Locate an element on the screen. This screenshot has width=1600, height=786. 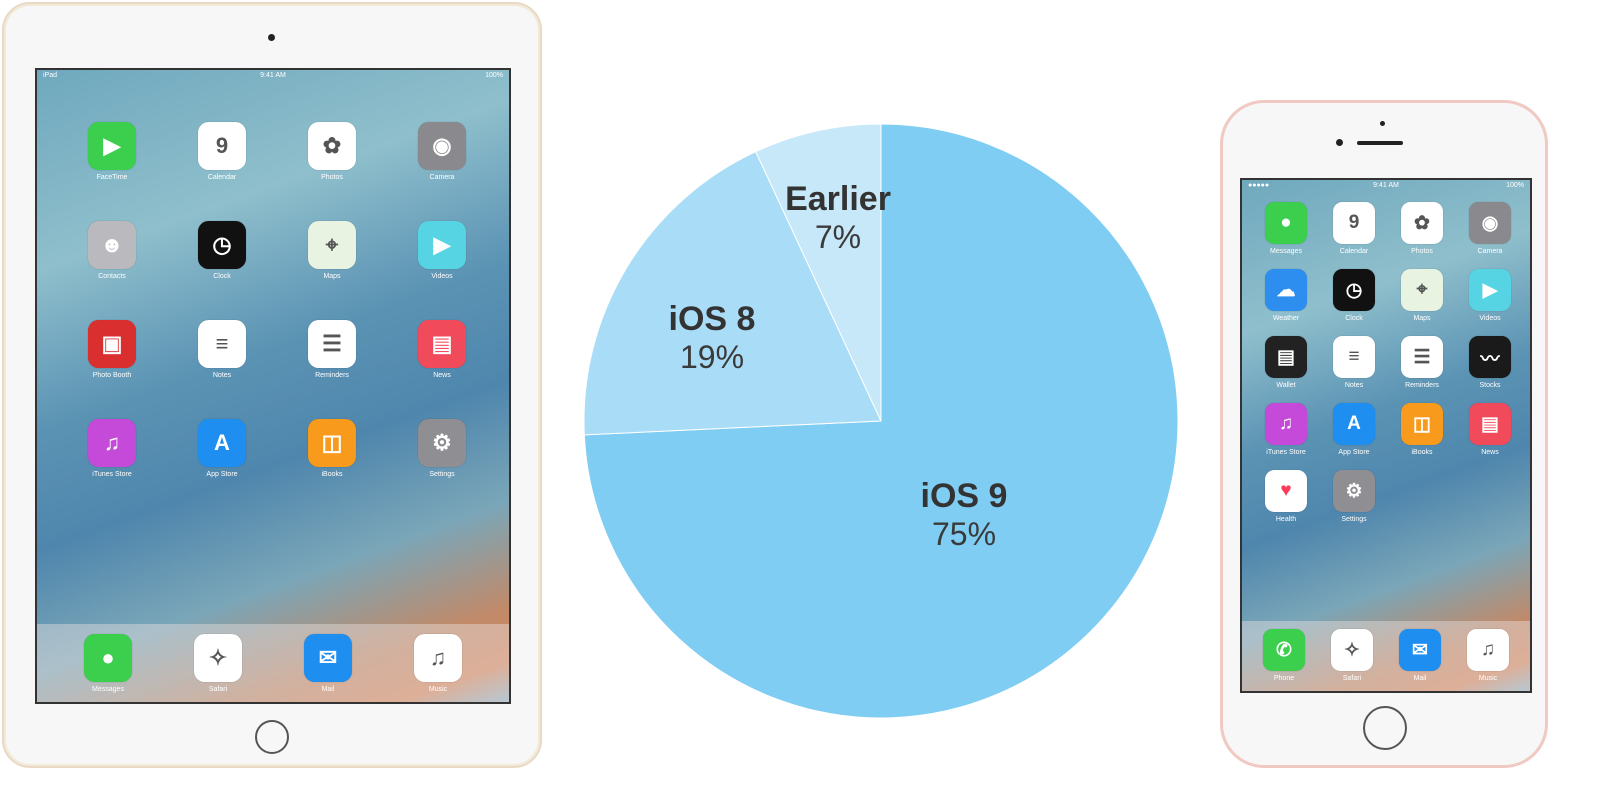
app-label: Contacts is located at coordinates (112, 276).